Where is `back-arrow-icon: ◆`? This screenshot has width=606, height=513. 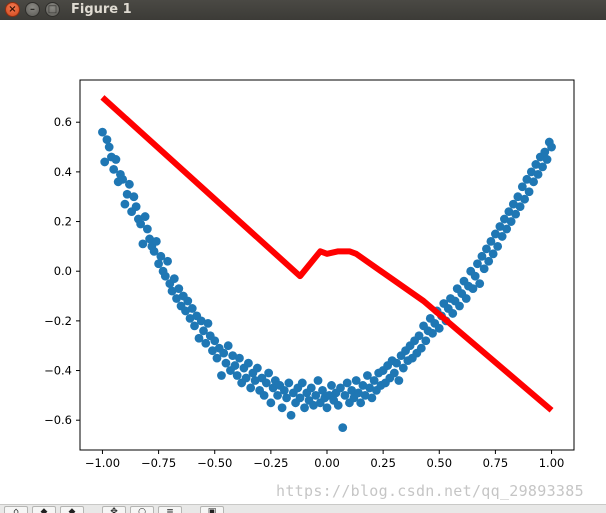
back-arrow-icon: ◆ is located at coordinates (44, 510).